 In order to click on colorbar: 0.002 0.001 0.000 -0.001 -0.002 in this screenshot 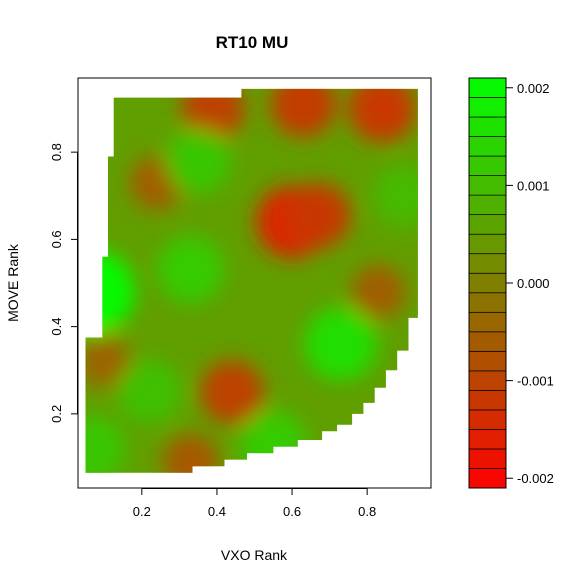, I will do `click(511, 283)`.